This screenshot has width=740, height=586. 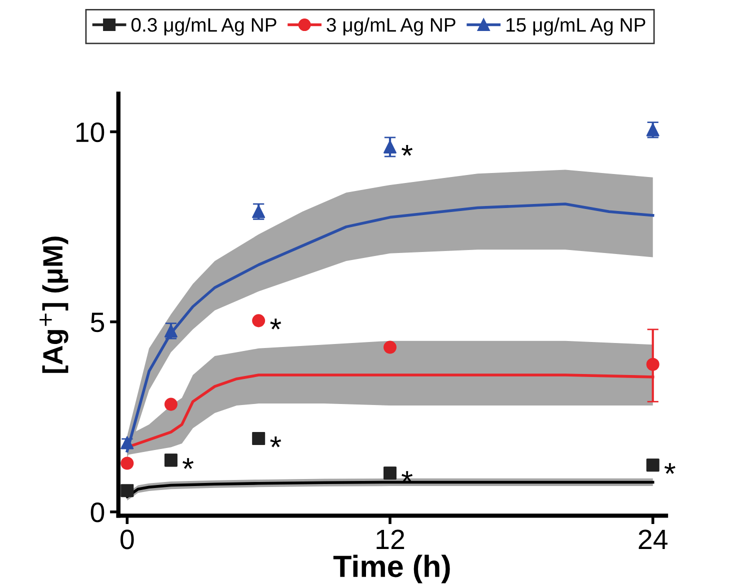 I want to click on y-tick-label: 0, so click(x=97, y=512).